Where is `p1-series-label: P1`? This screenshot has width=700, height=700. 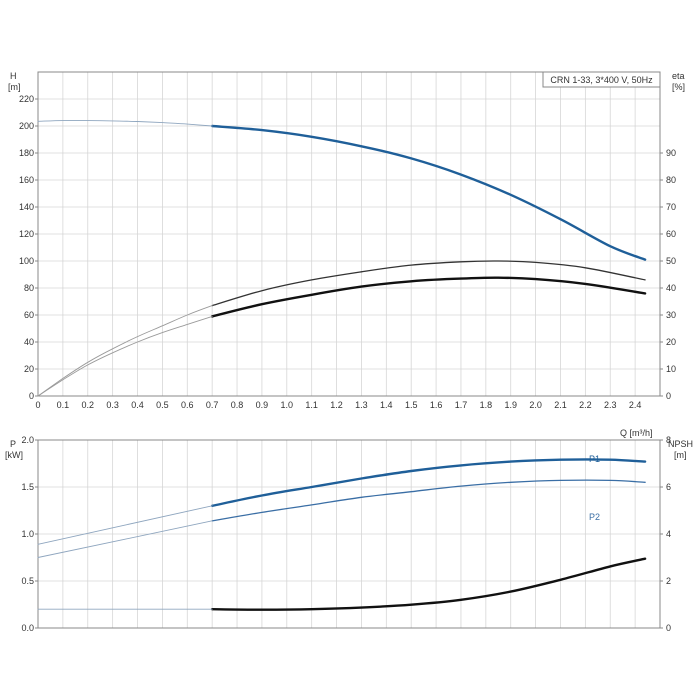 p1-series-label: P1 is located at coordinates (594, 459).